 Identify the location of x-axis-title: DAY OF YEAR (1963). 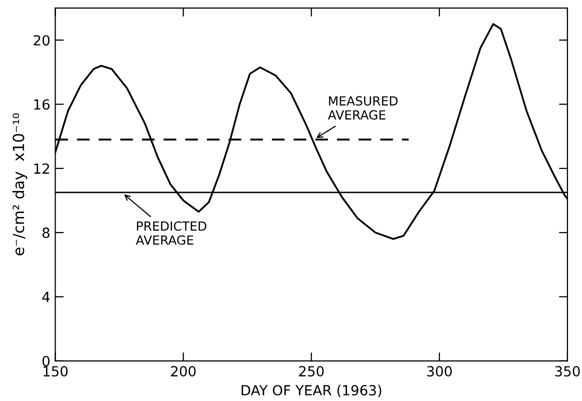
(312, 391).